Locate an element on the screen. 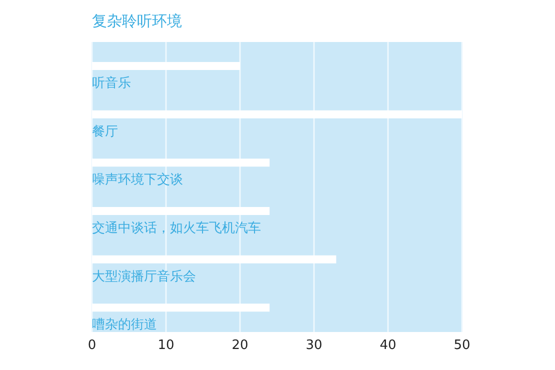 The width and height of the screenshot is (555, 370). y-tick-label: 餐厅 is located at coordinates (105, 132).